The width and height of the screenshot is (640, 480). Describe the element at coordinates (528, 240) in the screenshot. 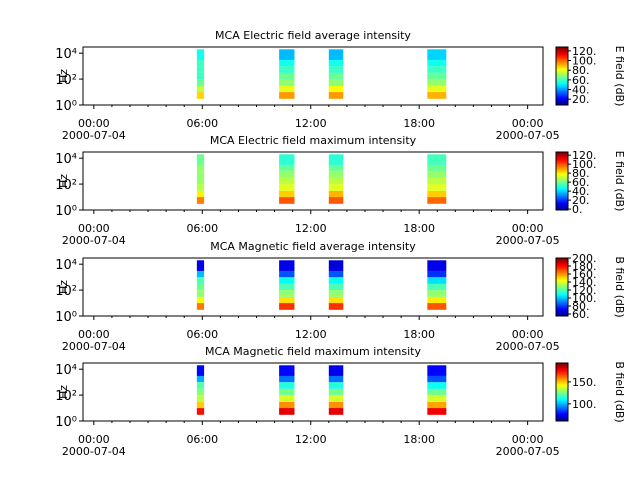

I see `x-date-label: 2000-07-05` at that location.